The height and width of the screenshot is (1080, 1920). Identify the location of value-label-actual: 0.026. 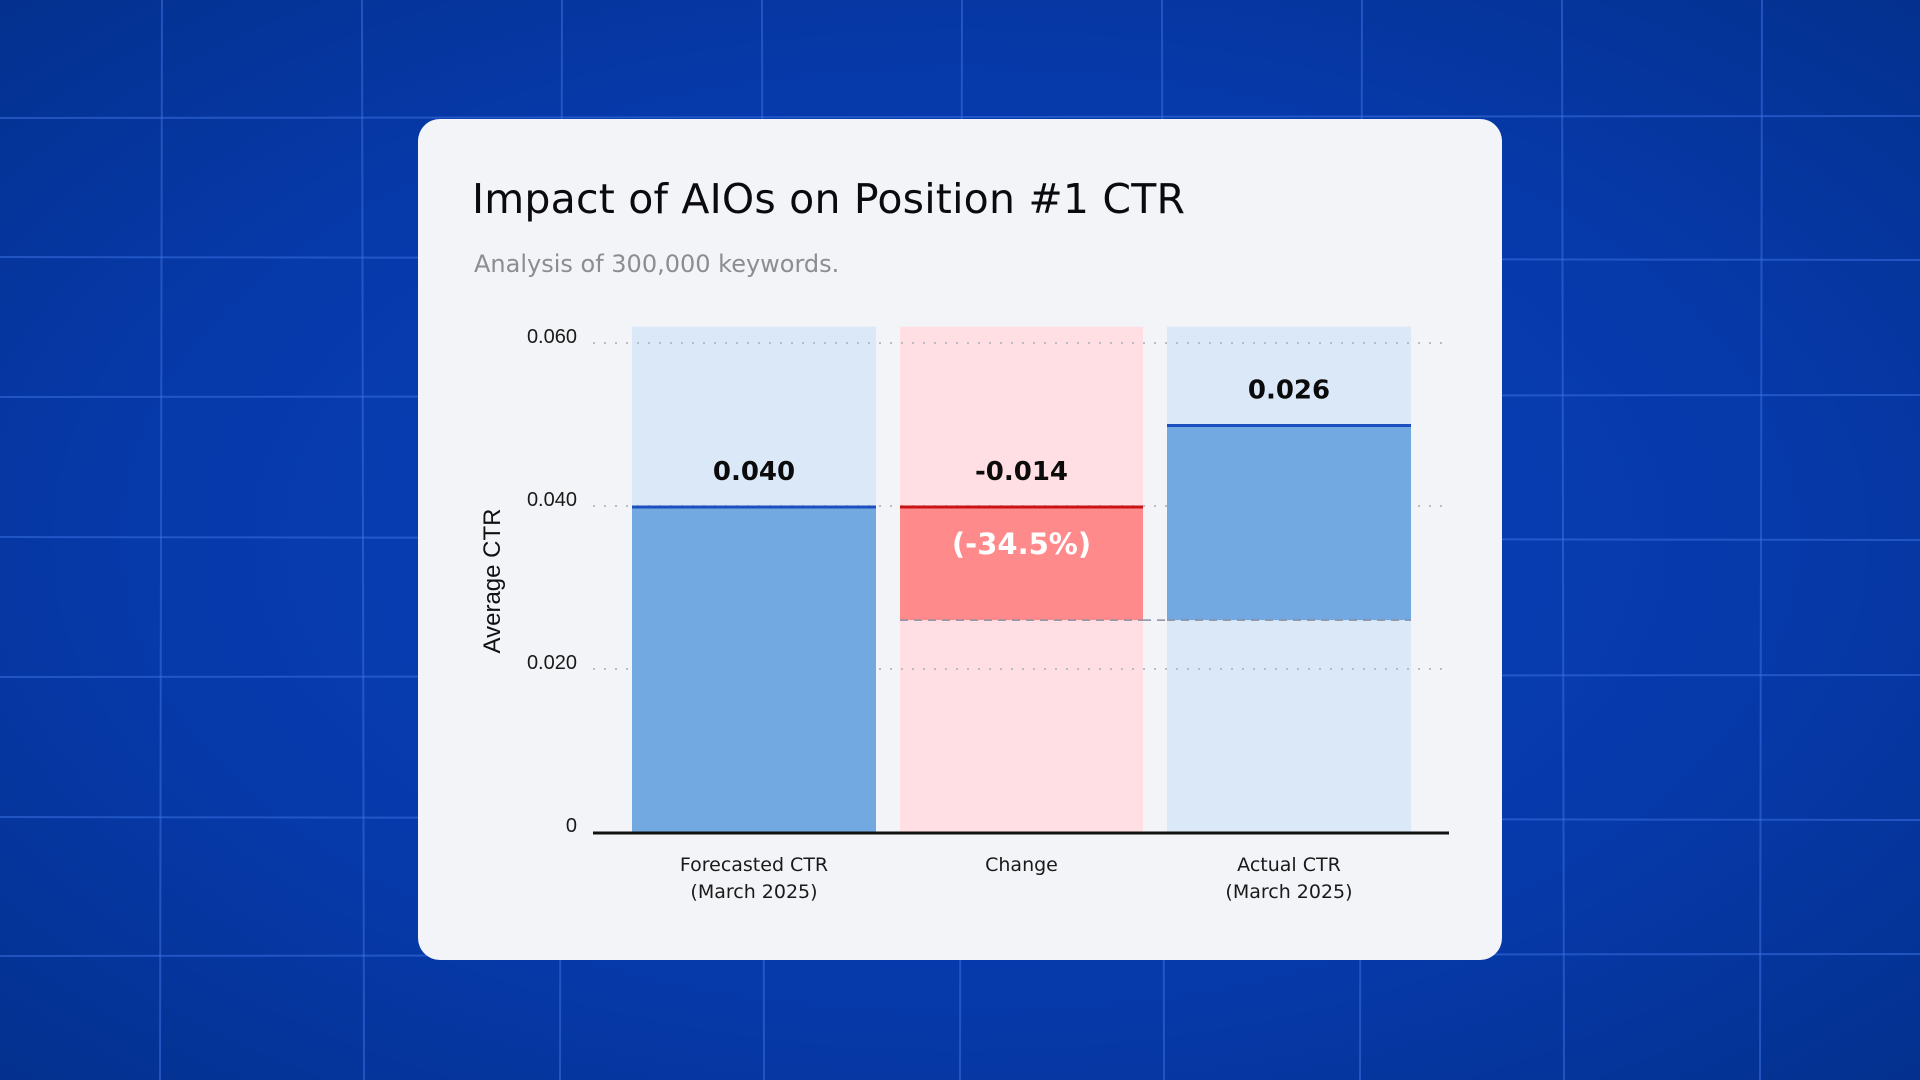
(1289, 391).